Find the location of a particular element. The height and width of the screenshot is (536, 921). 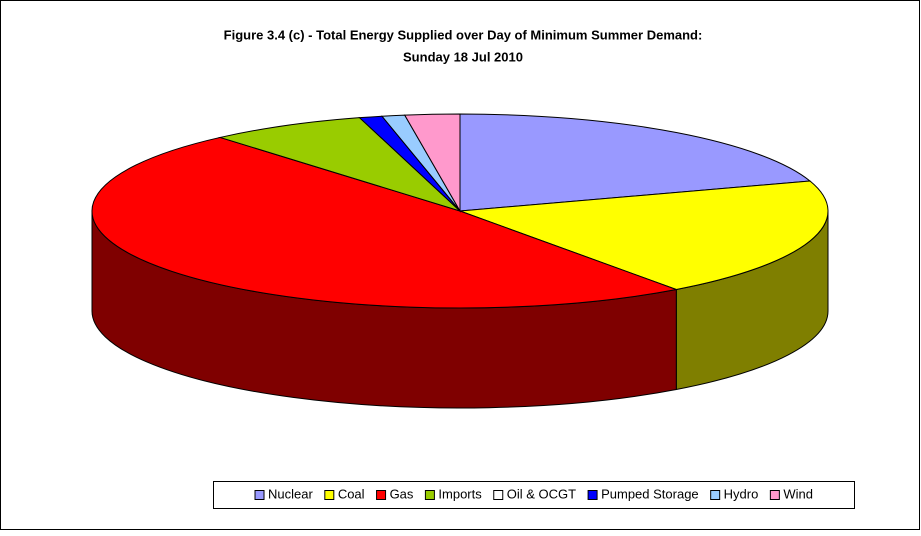

legend-label: Imports is located at coordinates (460, 493).